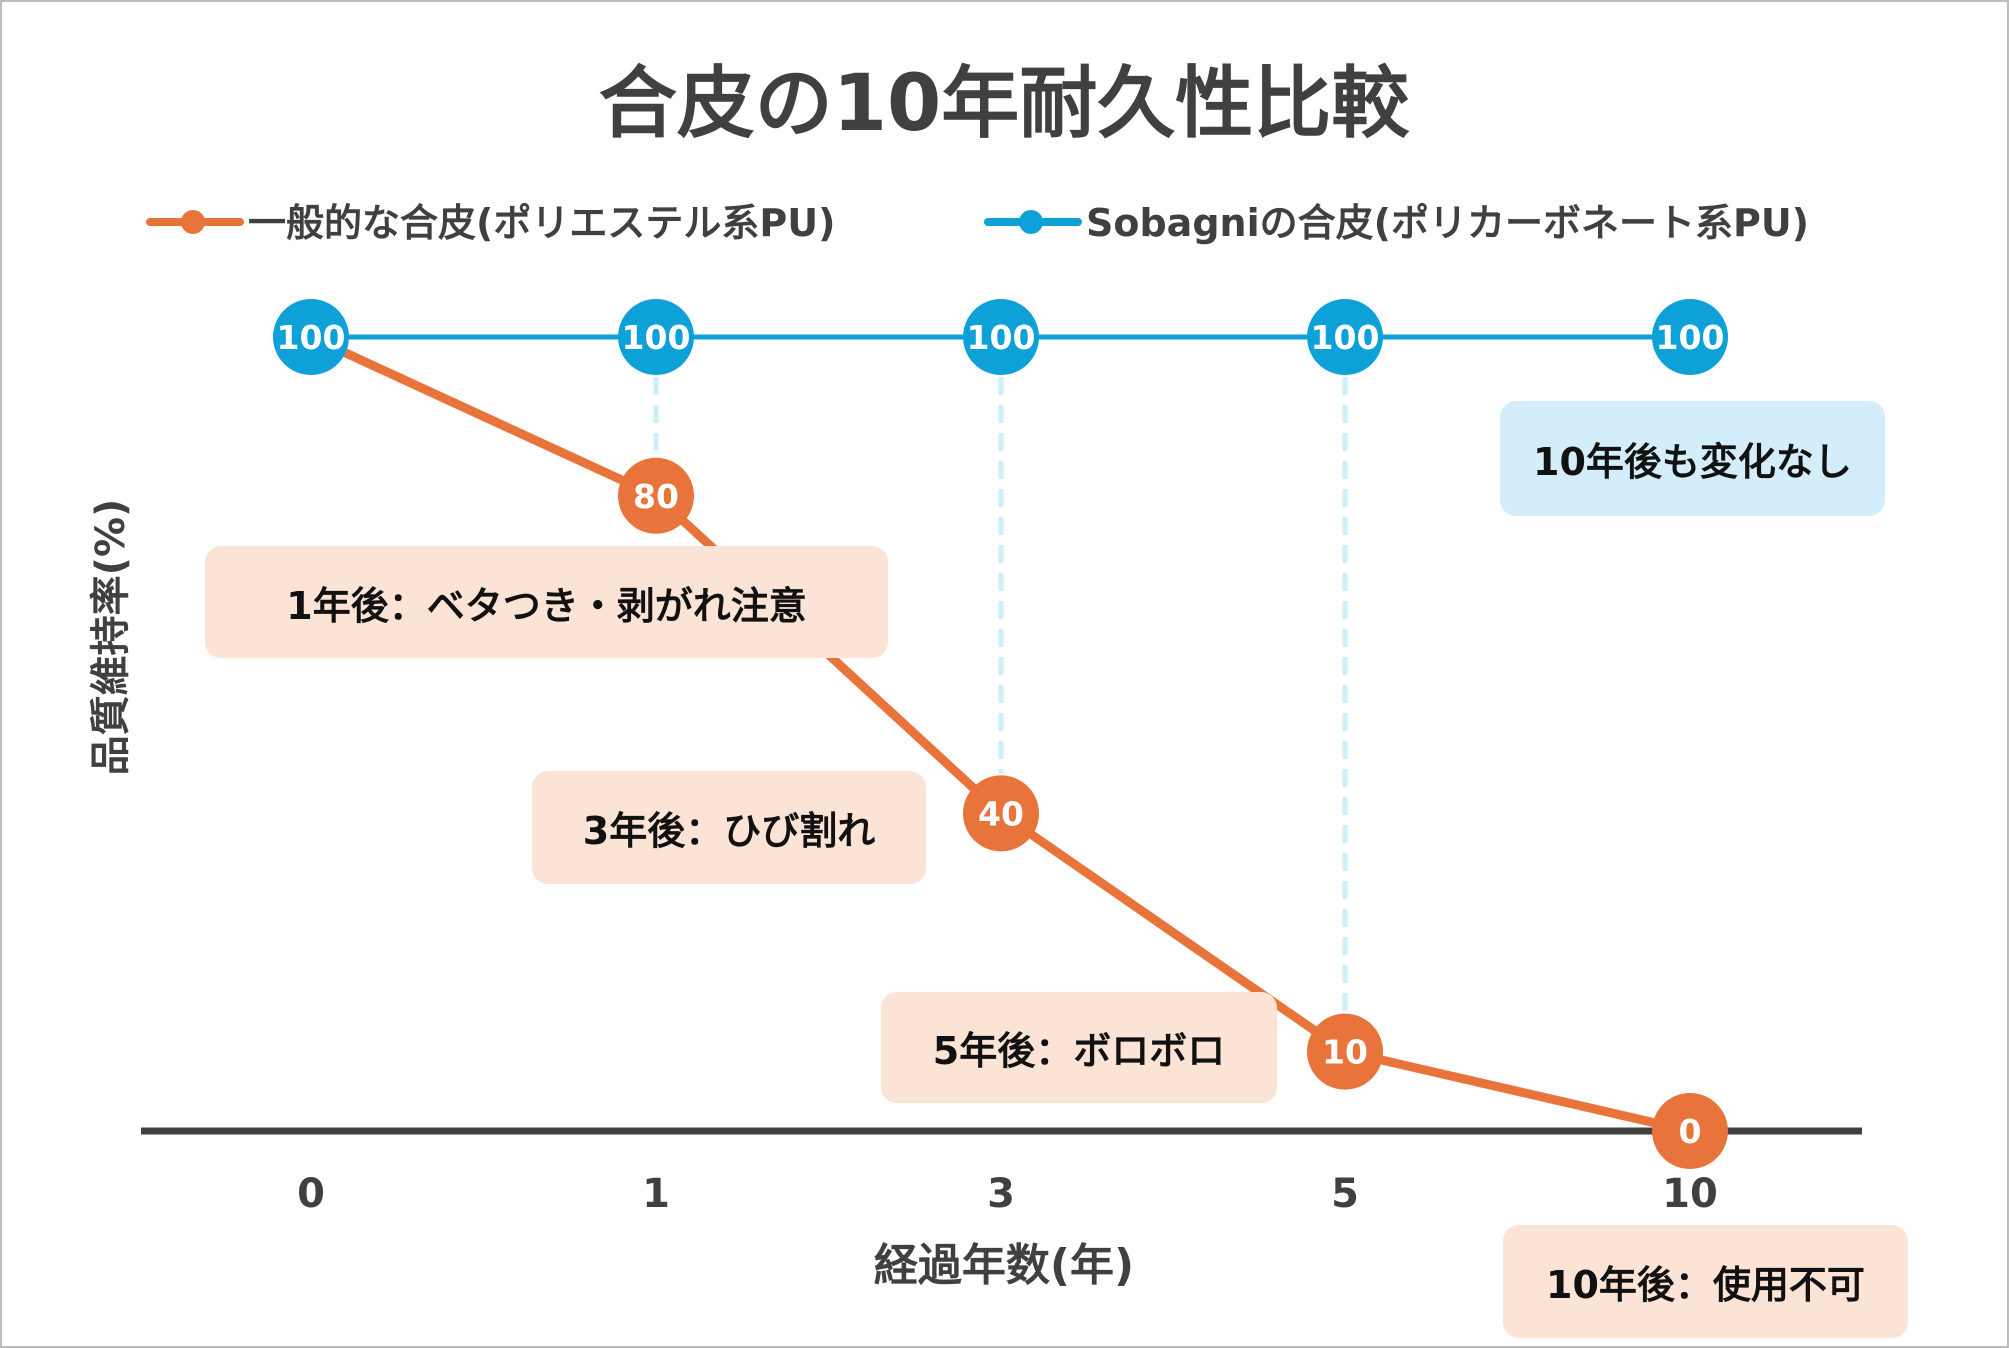  Describe the element at coordinates (1345, 1194) in the screenshot. I see `x-tick-label: 5` at that location.